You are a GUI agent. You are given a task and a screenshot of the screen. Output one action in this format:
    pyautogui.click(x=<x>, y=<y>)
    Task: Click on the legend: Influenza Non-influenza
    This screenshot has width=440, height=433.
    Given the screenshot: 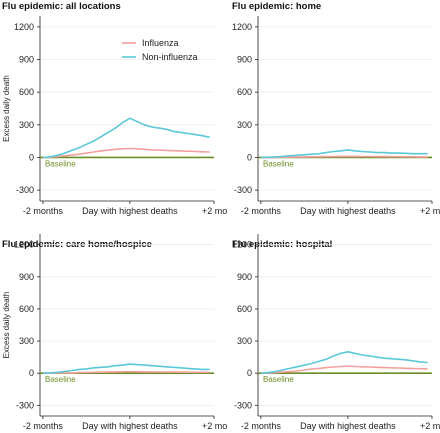 What is the action you would take?
    pyautogui.click(x=160, y=50)
    